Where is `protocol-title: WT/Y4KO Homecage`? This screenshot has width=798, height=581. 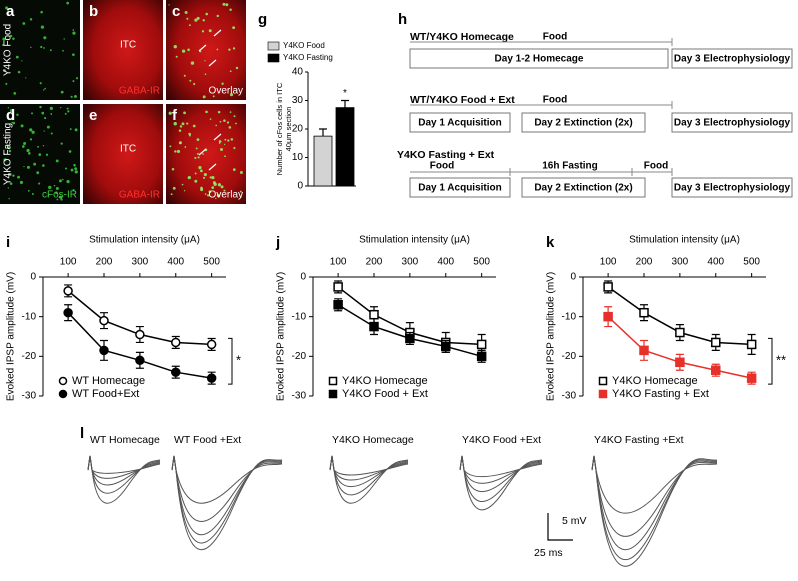
protocol-title: WT/Y4KO Homecage is located at coordinates (462, 37).